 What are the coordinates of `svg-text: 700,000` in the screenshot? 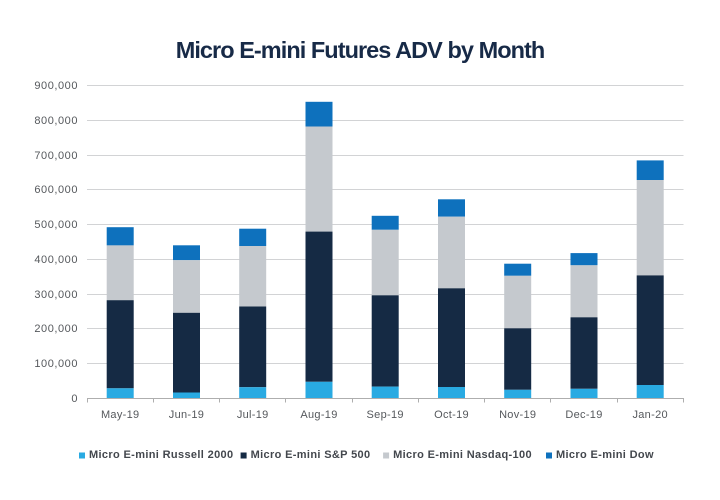 It's located at (56, 156).